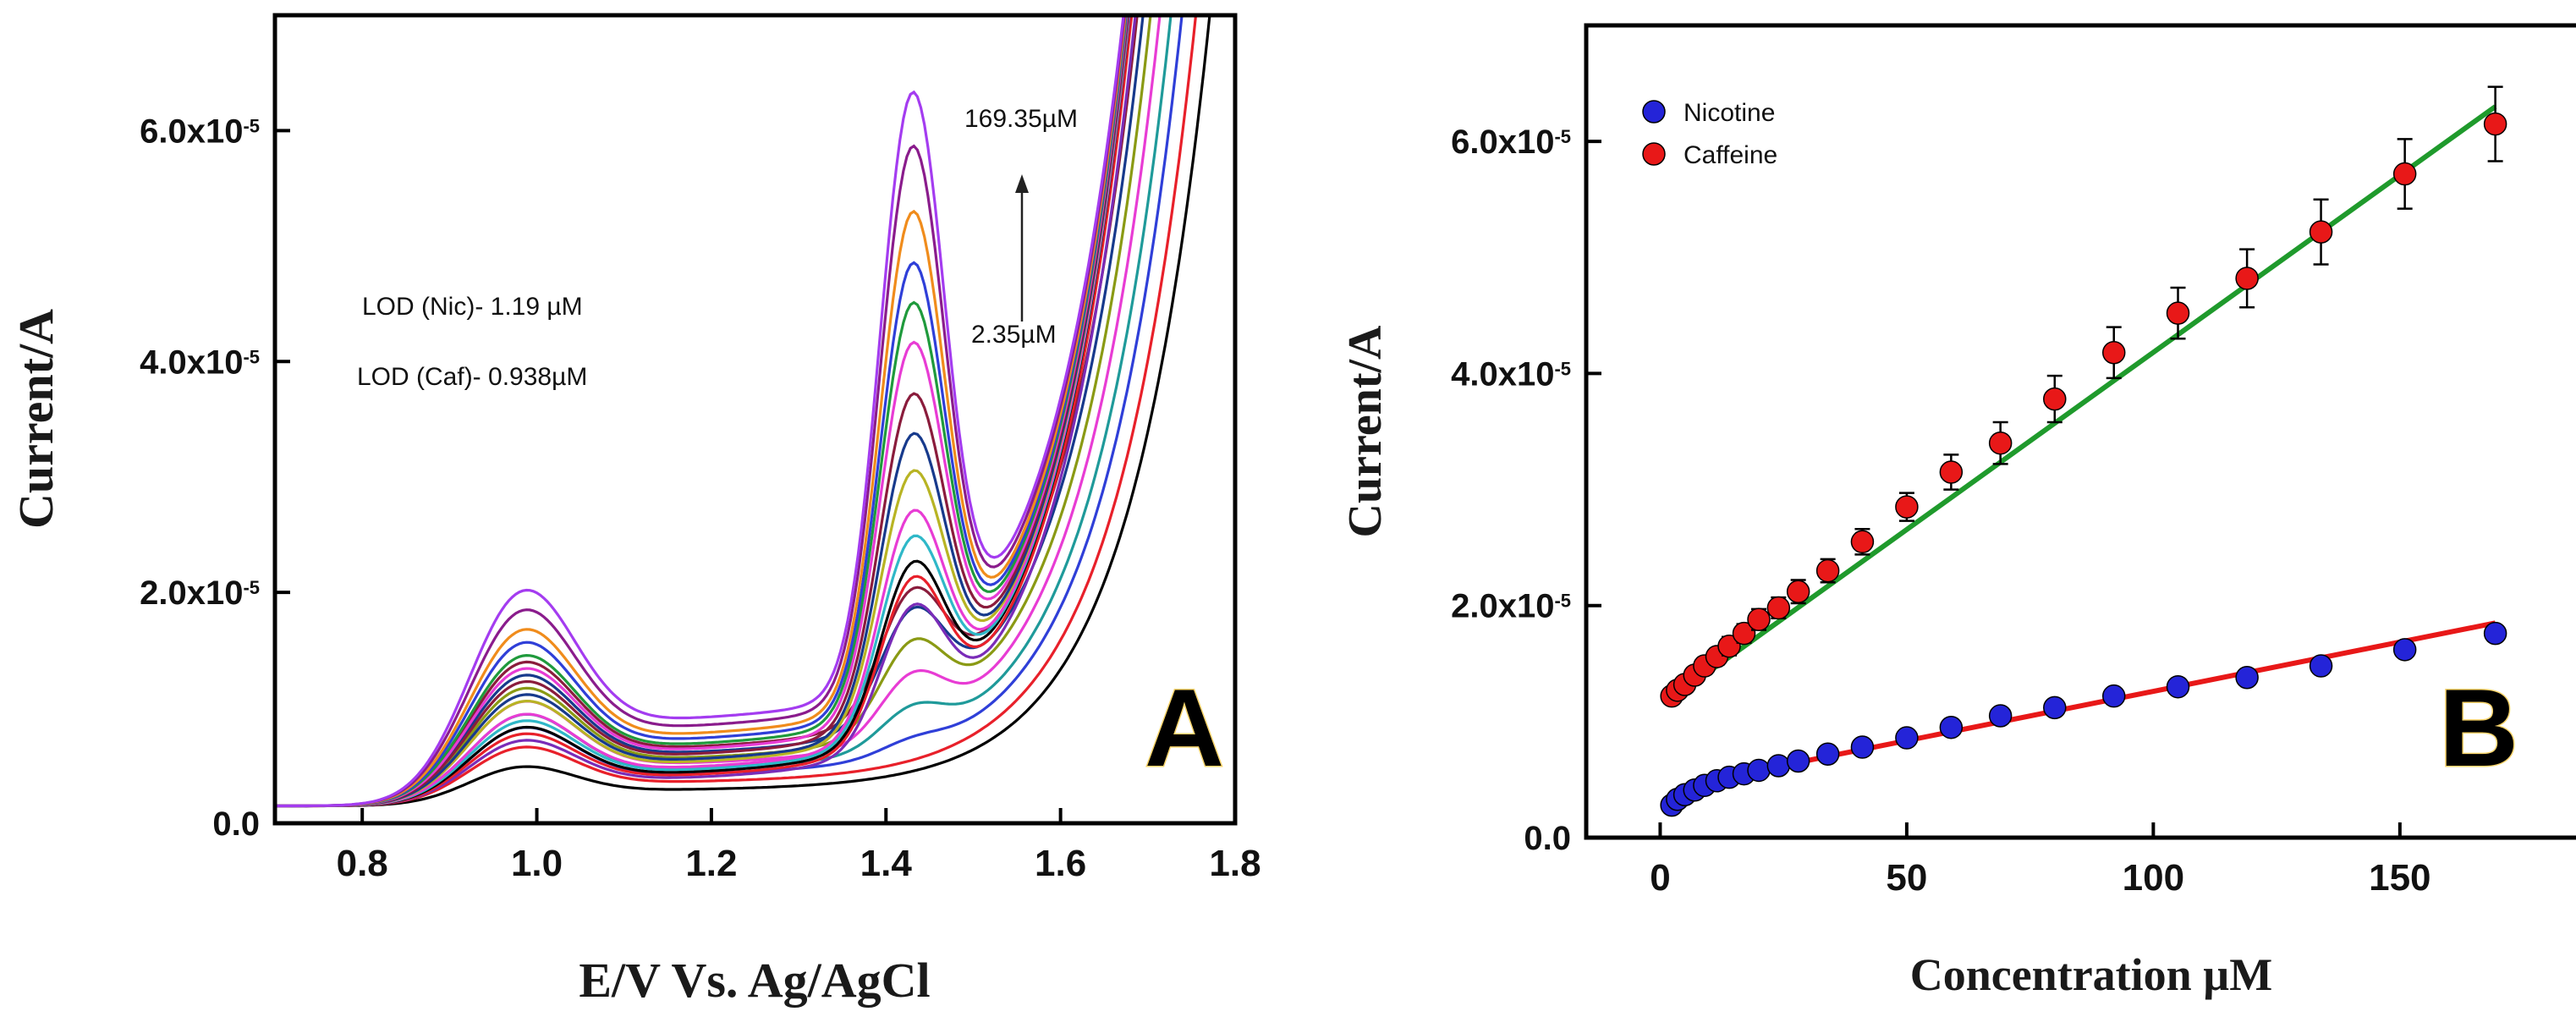  Describe the element at coordinates (1021, 119) in the screenshot. I see `concentration-high-annotation: 169.35µM` at that location.